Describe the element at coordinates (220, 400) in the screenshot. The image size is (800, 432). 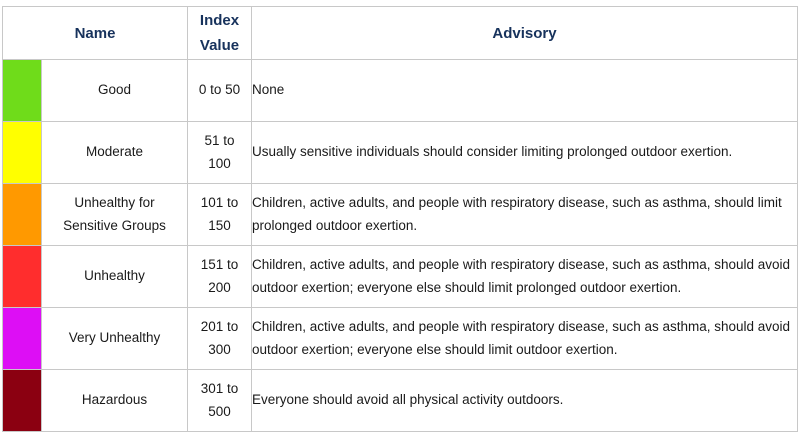
I see `index-range: 301 to 500` at that location.